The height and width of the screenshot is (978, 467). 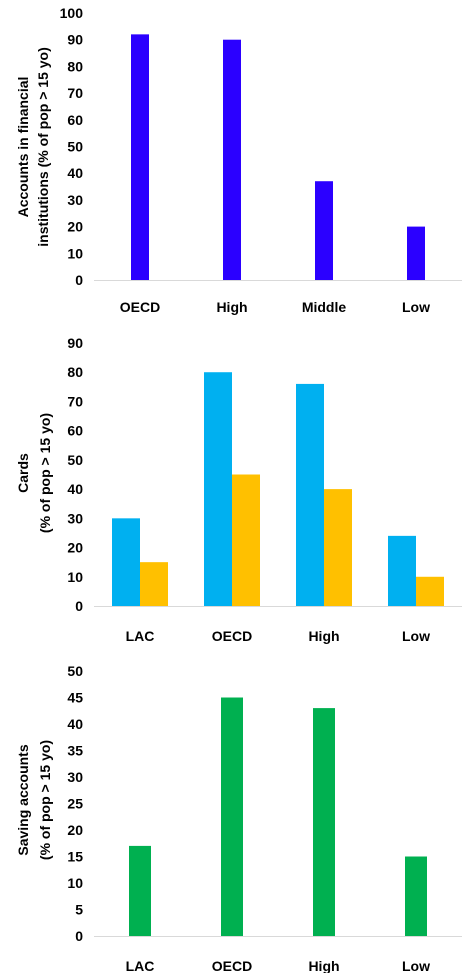 What do you see at coordinates (75, 804) in the screenshot?
I see `y-tick-label: 25` at bounding box center [75, 804].